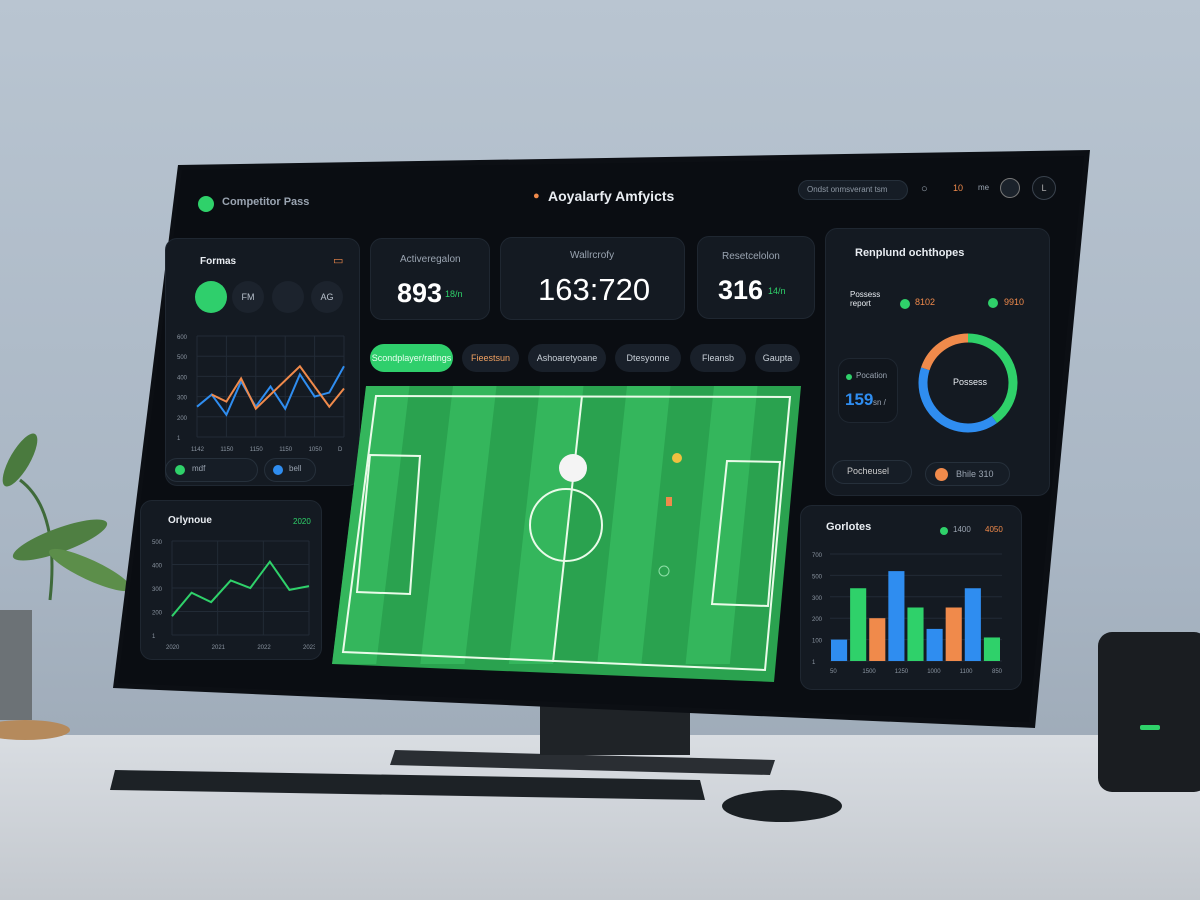 This screenshot has width=1200, height=900. Describe the element at coordinates (872, 472) in the screenshot. I see `pill-button-1: Pocheusel` at that location.